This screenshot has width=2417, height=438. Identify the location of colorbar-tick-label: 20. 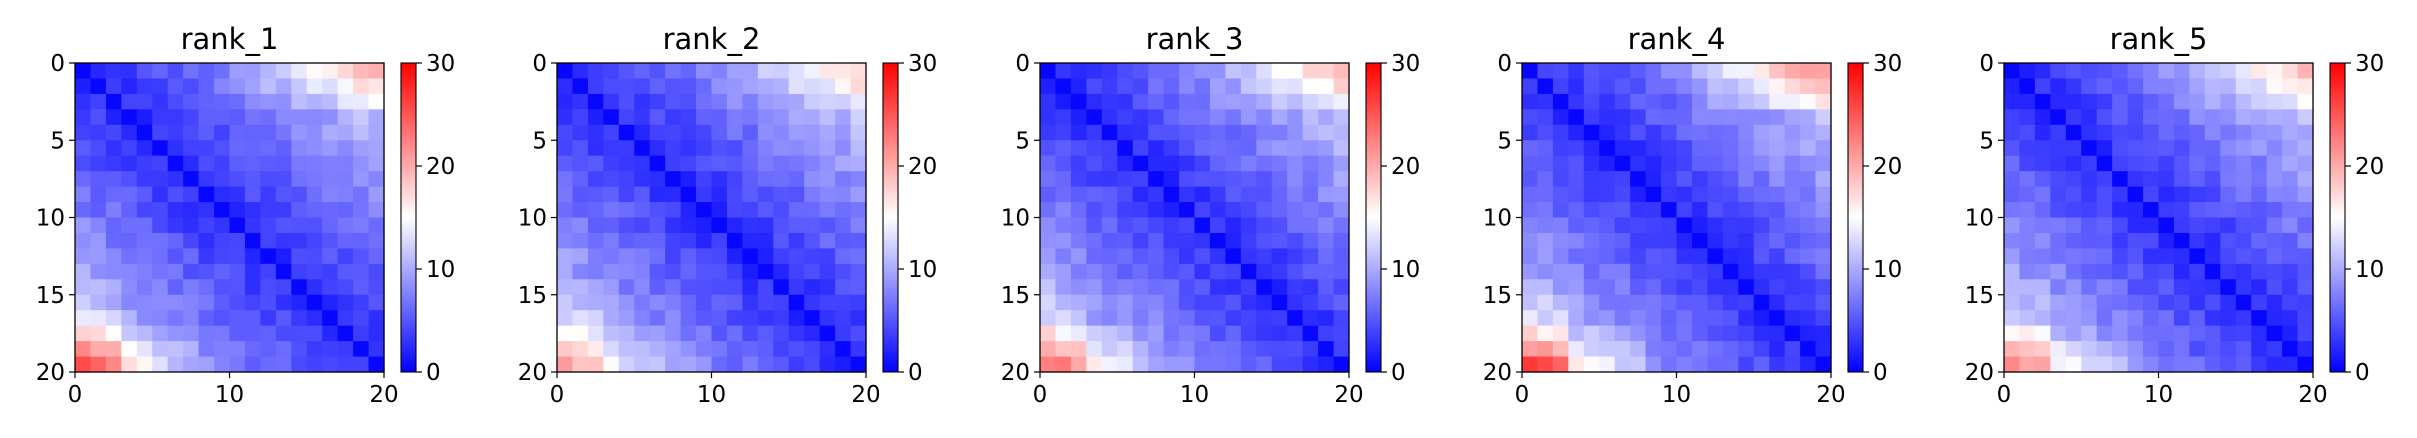
(922, 167).